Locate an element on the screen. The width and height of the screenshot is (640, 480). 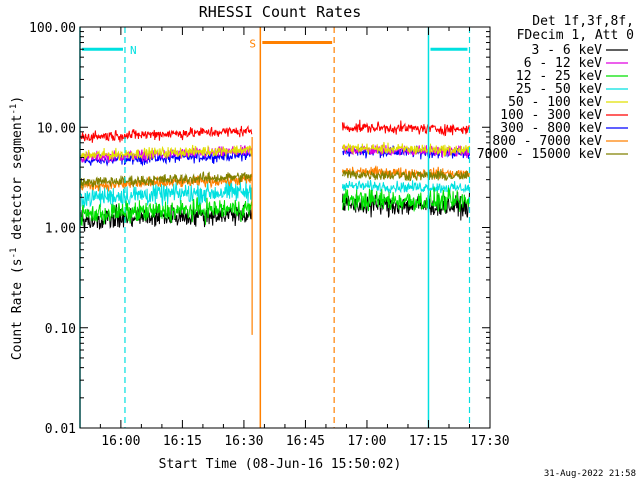
legend-header-line: Det 1f,3f,8f, is located at coordinates (583, 21).